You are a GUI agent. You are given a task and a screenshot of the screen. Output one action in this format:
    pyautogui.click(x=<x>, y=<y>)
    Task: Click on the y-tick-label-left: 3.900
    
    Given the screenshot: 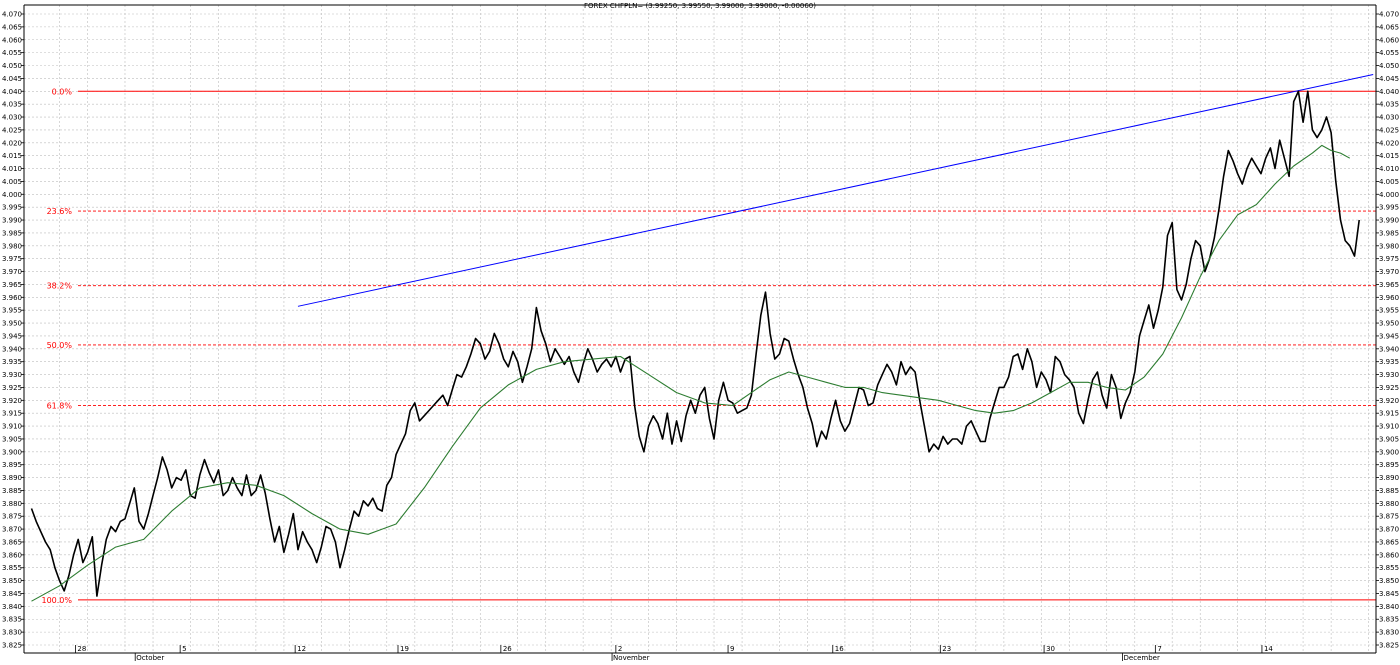 What is the action you would take?
    pyautogui.click(x=12, y=452)
    